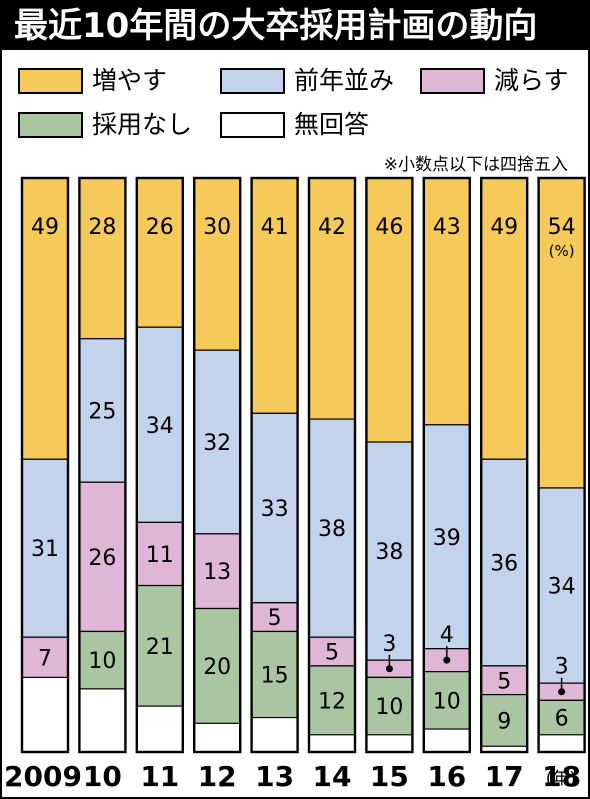 This screenshot has width=590, height=799. I want to click on year-label-16: 16, so click(446, 776).